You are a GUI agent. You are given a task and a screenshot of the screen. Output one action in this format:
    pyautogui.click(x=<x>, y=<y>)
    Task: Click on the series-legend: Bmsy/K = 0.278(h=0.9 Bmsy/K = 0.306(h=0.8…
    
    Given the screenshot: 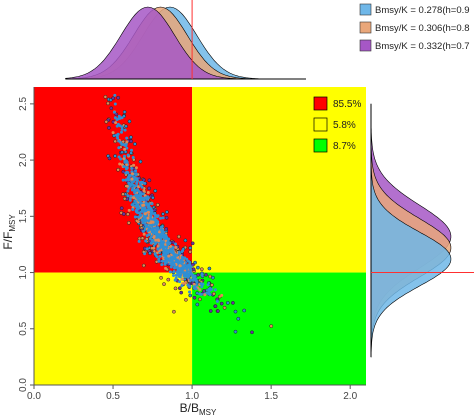 What is the action you would take?
    pyautogui.click(x=414, y=27)
    